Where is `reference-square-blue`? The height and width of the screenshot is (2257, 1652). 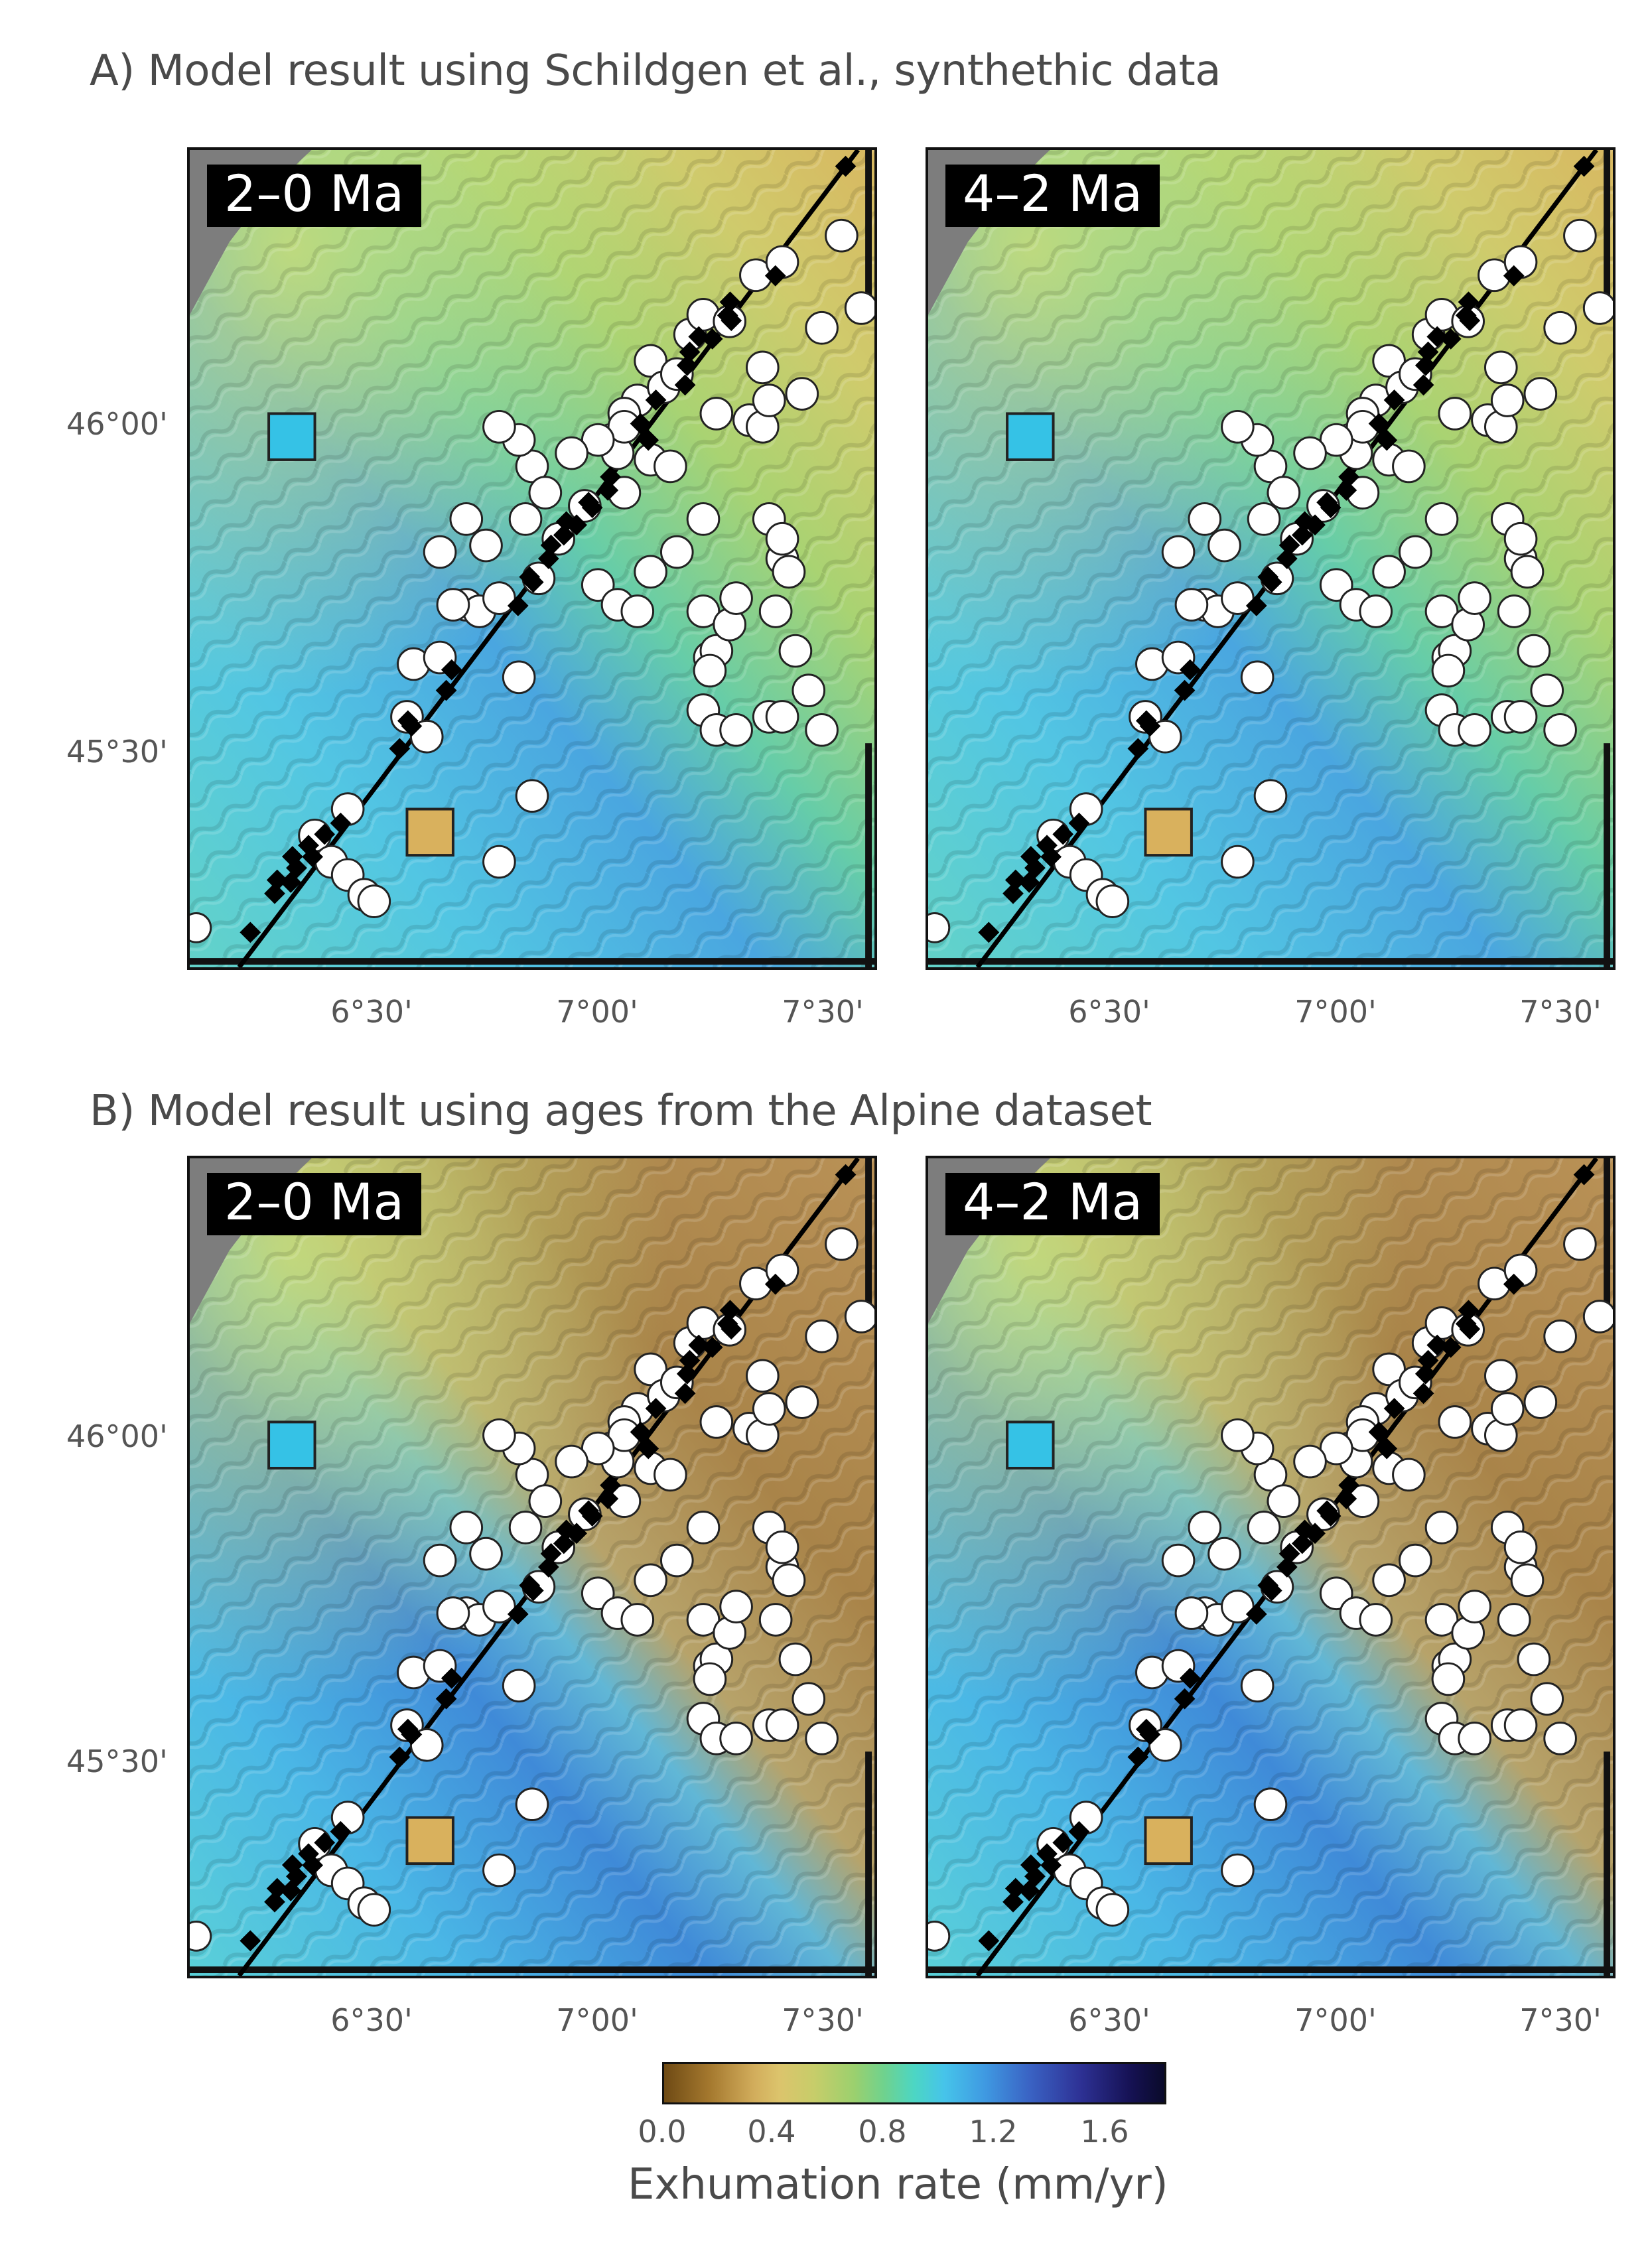
reference-square-blue is located at coordinates (1030, 436).